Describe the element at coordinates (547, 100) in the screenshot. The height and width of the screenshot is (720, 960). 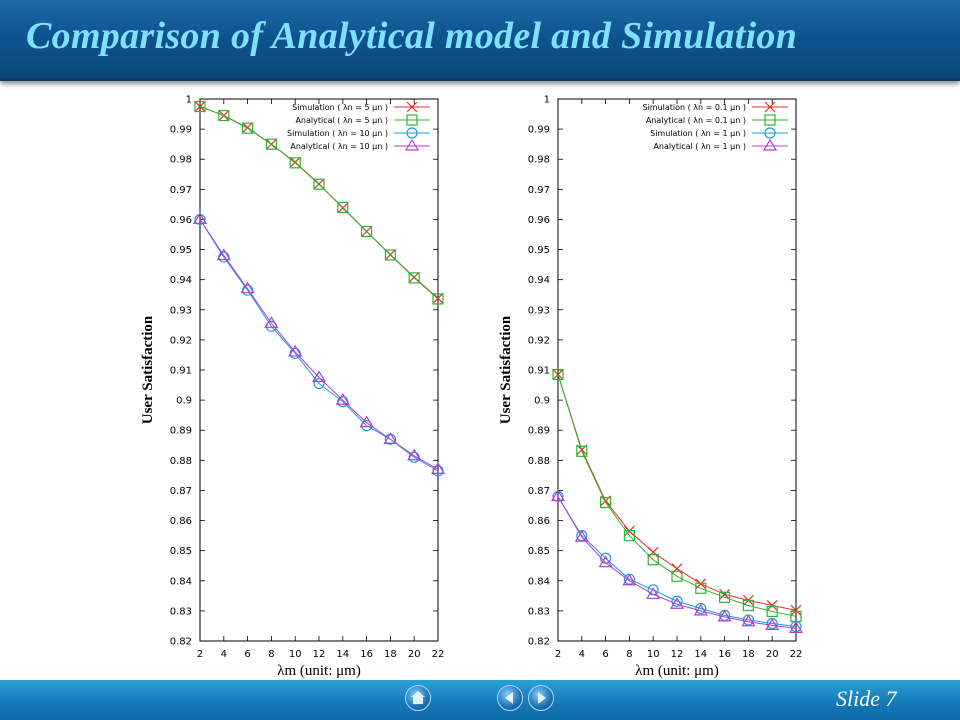
I see `y-tick-label: 1` at that location.